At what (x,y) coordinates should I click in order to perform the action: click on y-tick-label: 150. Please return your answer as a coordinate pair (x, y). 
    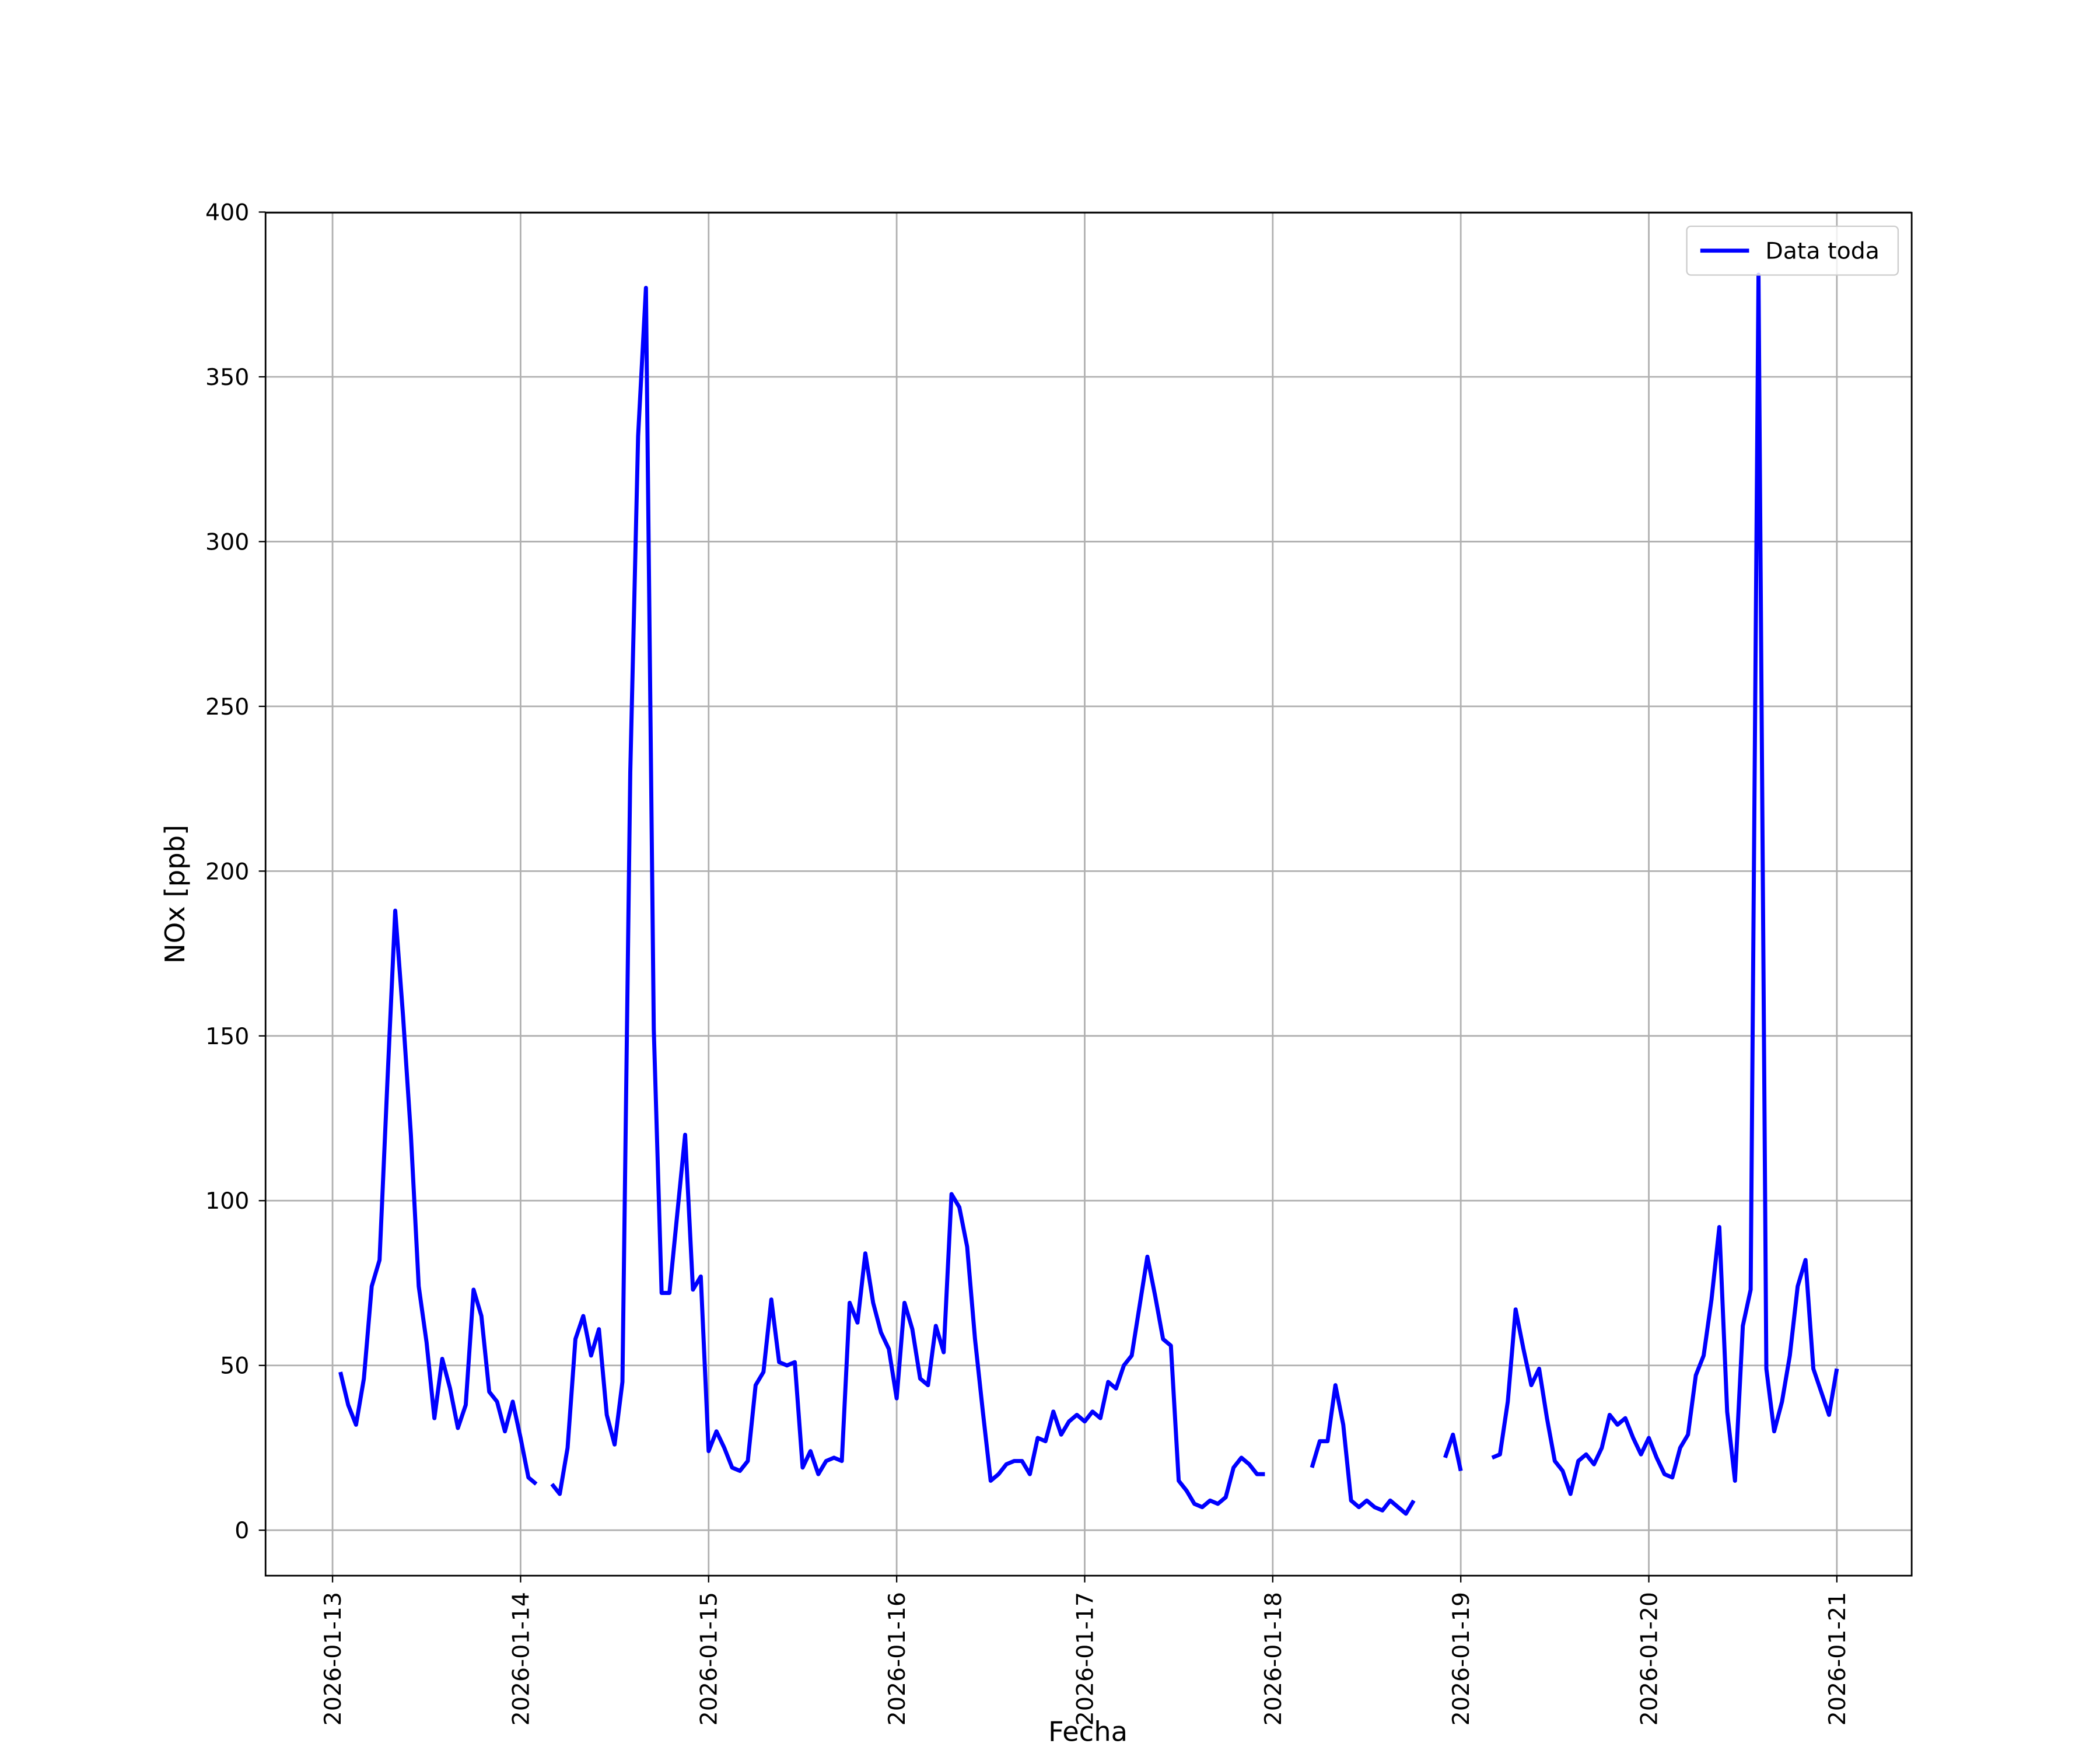
    Looking at the image, I should click on (227, 1036).